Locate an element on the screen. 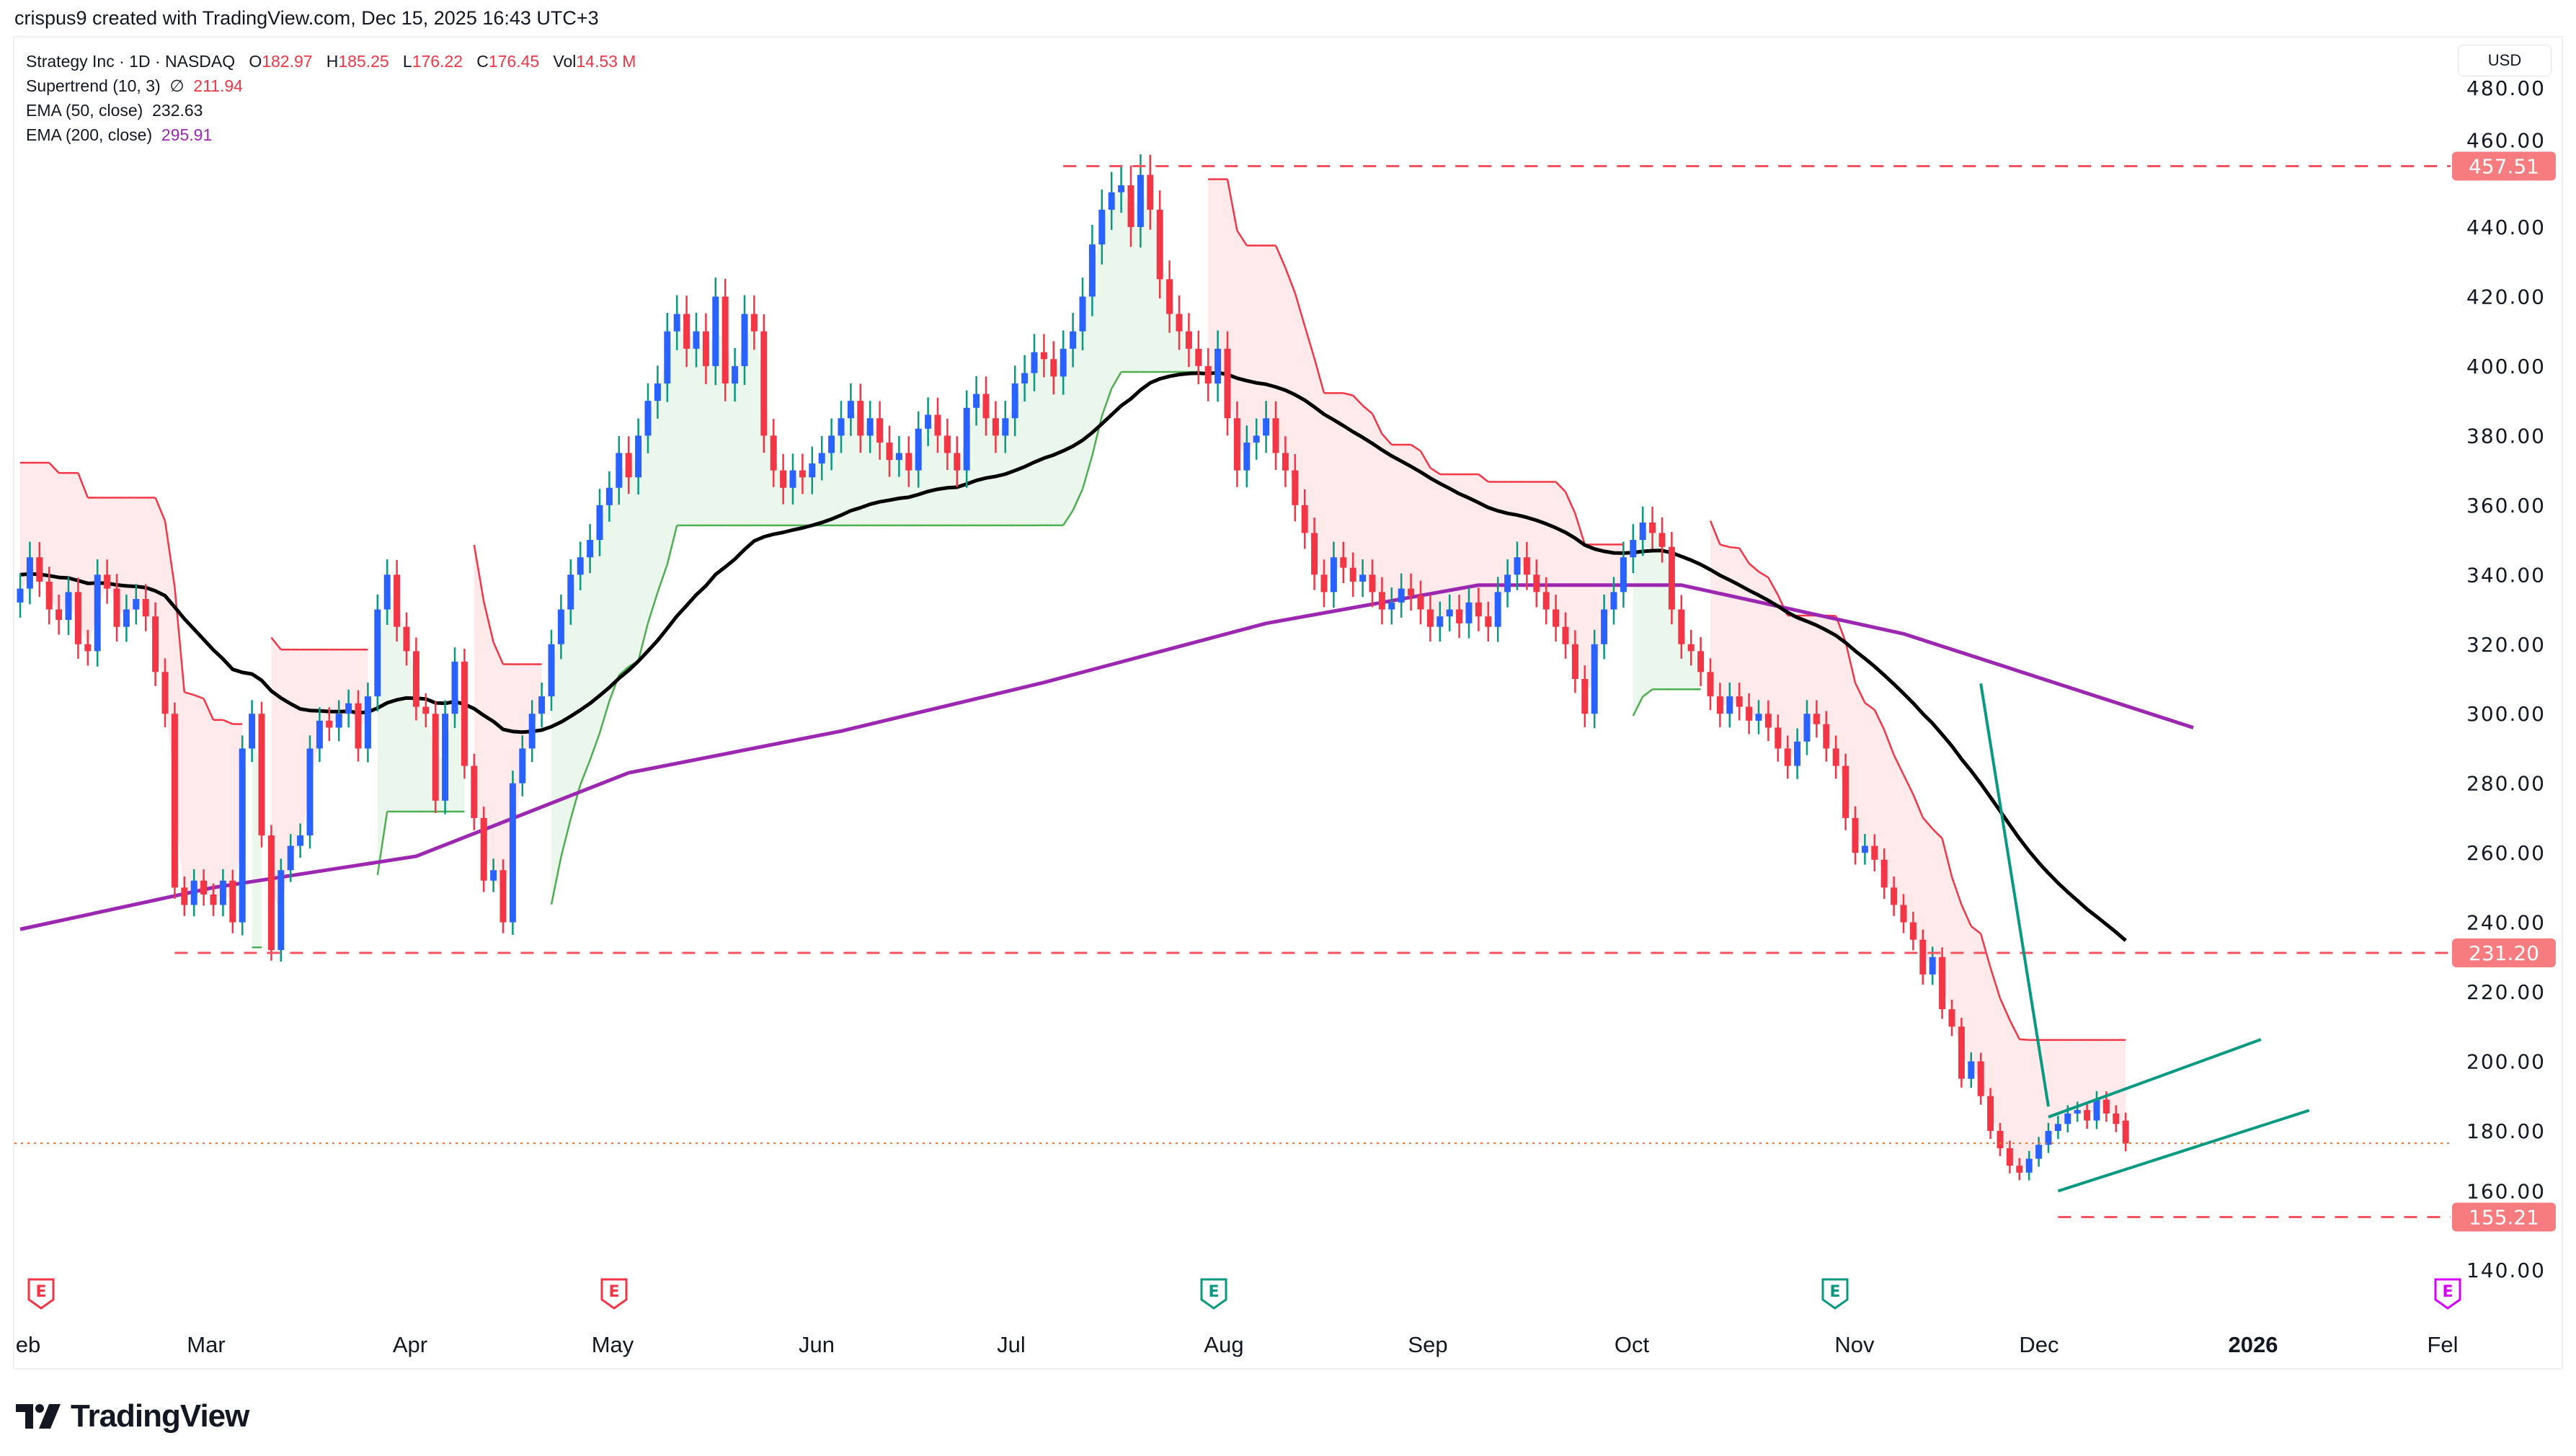  trendline is located at coordinates (2155, 1078).